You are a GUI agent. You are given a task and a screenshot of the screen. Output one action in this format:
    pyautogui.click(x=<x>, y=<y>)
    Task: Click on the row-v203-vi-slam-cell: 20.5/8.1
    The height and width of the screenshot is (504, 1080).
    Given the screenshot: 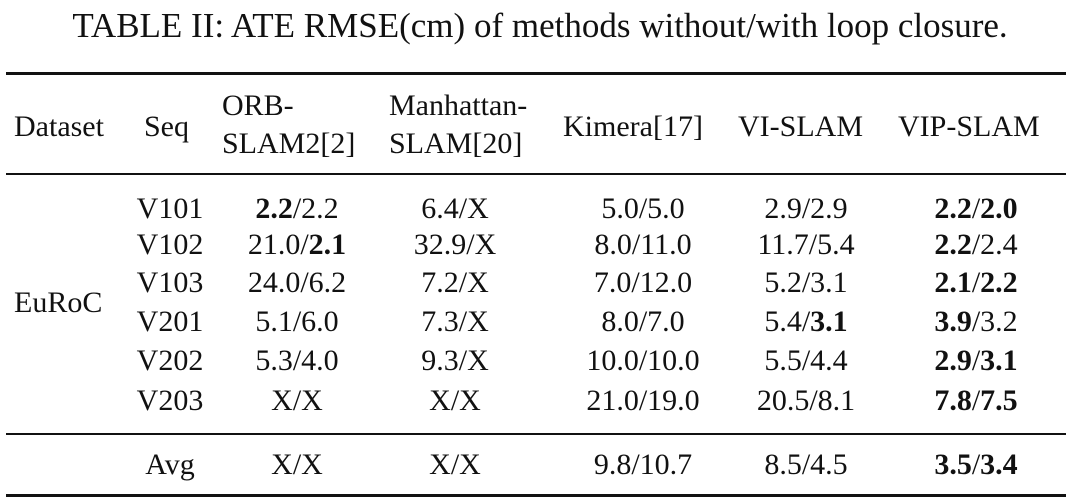 What is the action you would take?
    pyautogui.click(x=806, y=401)
    